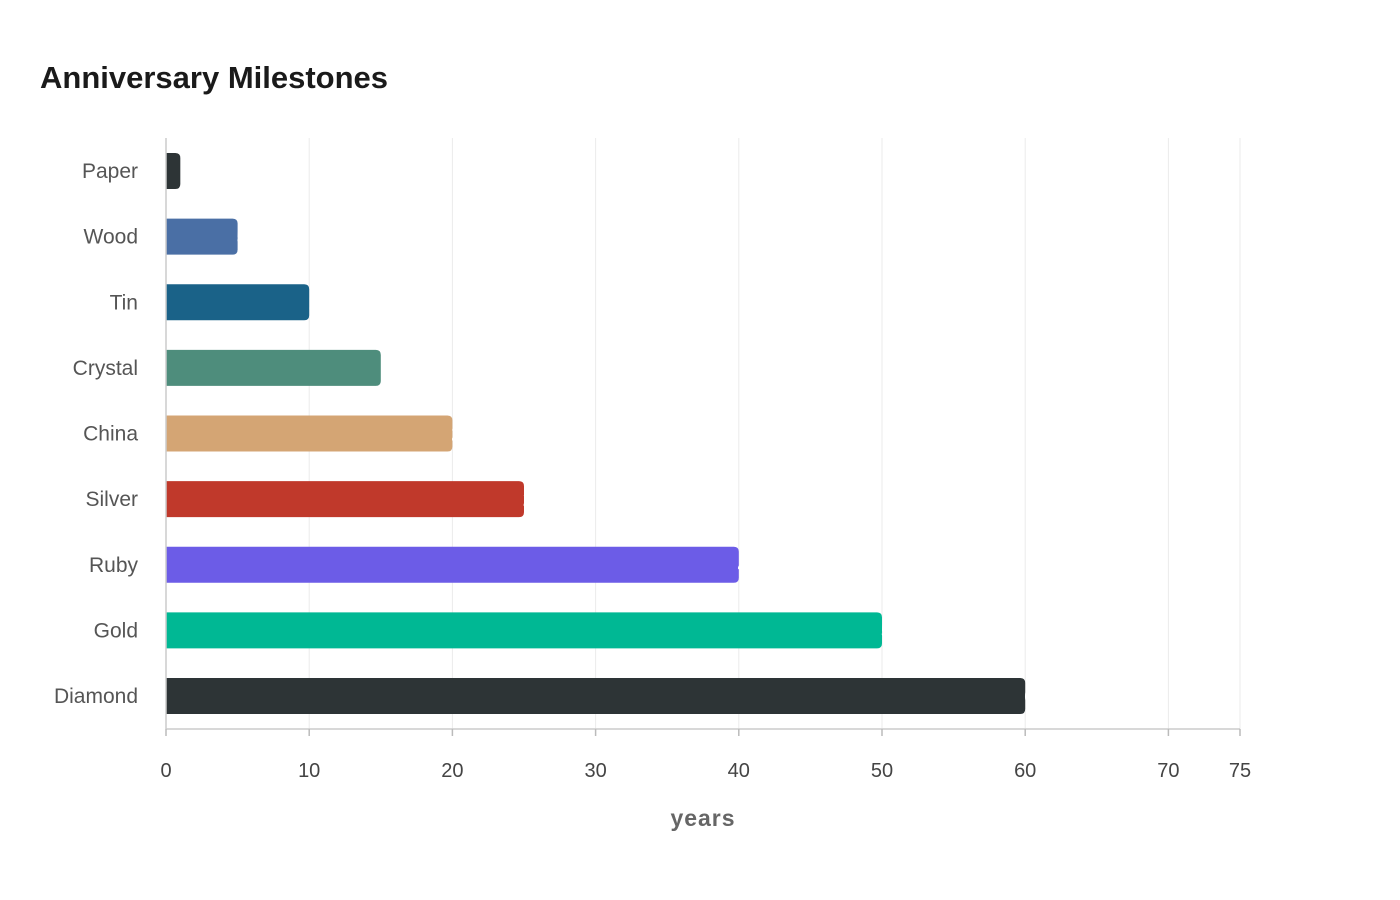  What do you see at coordinates (319, 303) in the screenshot?
I see `bar-value-label: 10` at bounding box center [319, 303].